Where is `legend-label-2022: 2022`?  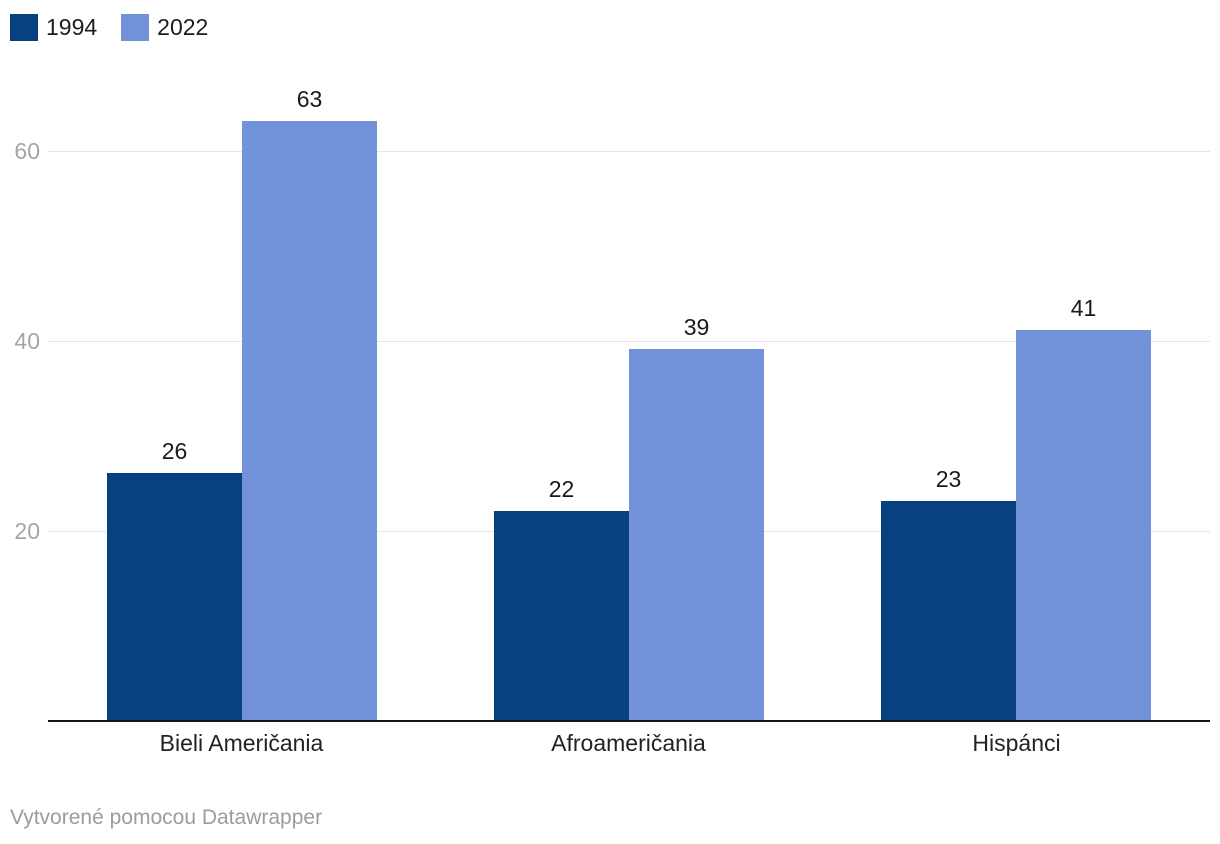 legend-label-2022: 2022 is located at coordinates (183, 27).